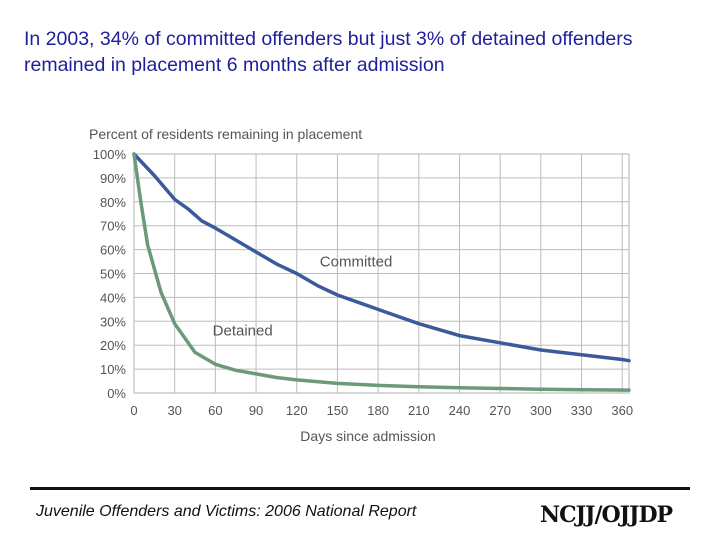 This screenshot has width=720, height=540. Describe the element at coordinates (338, 410) in the screenshot. I see `x-tick-label: 150` at that location.